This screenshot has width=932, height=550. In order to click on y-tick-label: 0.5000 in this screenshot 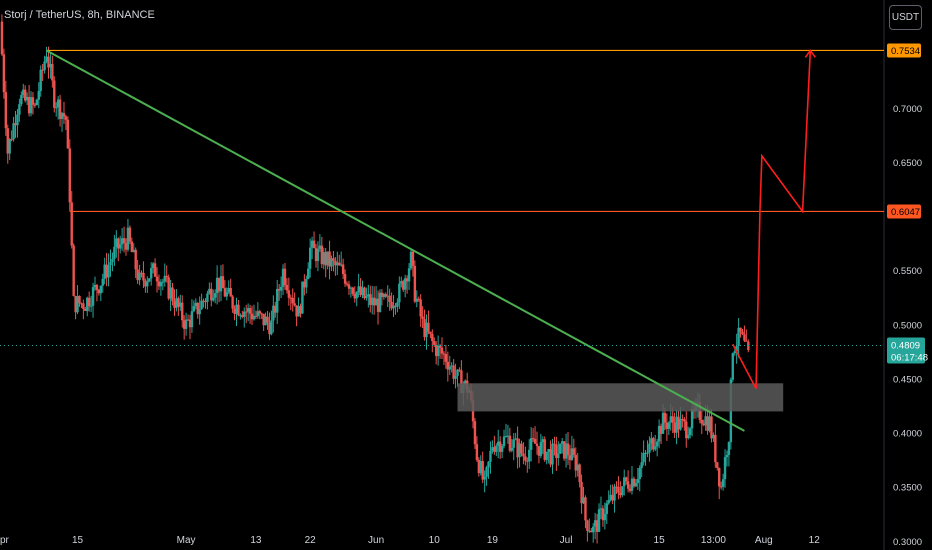, I will do `click(907, 325)`.